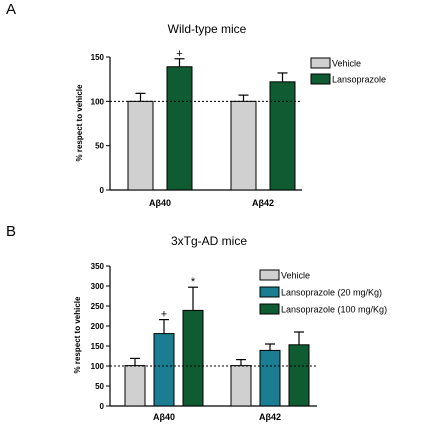 The width and height of the screenshot is (436, 428). I want to click on chart-title: Wild-type mice, so click(207, 29).